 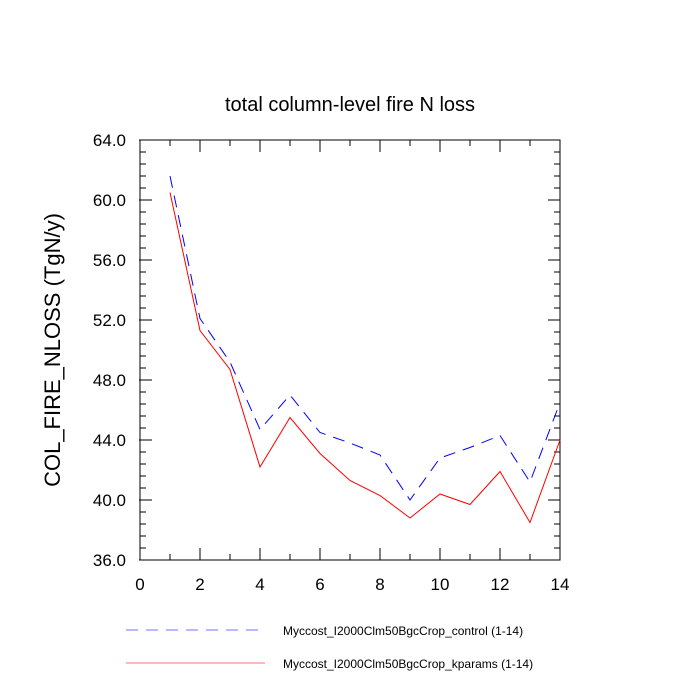 I want to click on x-tick-label: 12, so click(x=500, y=584).